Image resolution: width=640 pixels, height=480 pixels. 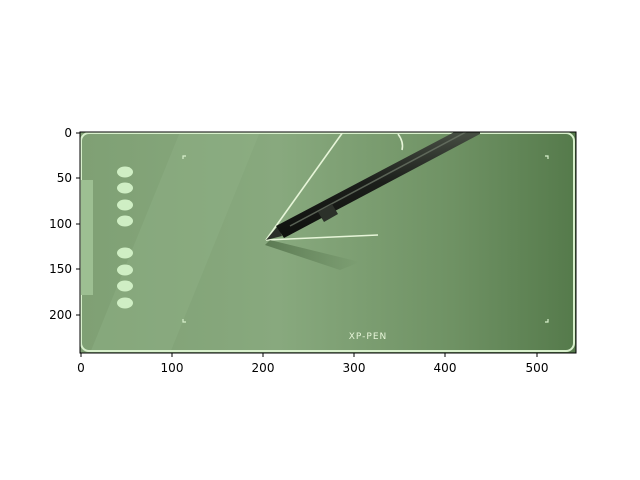 What do you see at coordinates (87, 237) in the screenshot?
I see `tablet-side-rail` at bounding box center [87, 237].